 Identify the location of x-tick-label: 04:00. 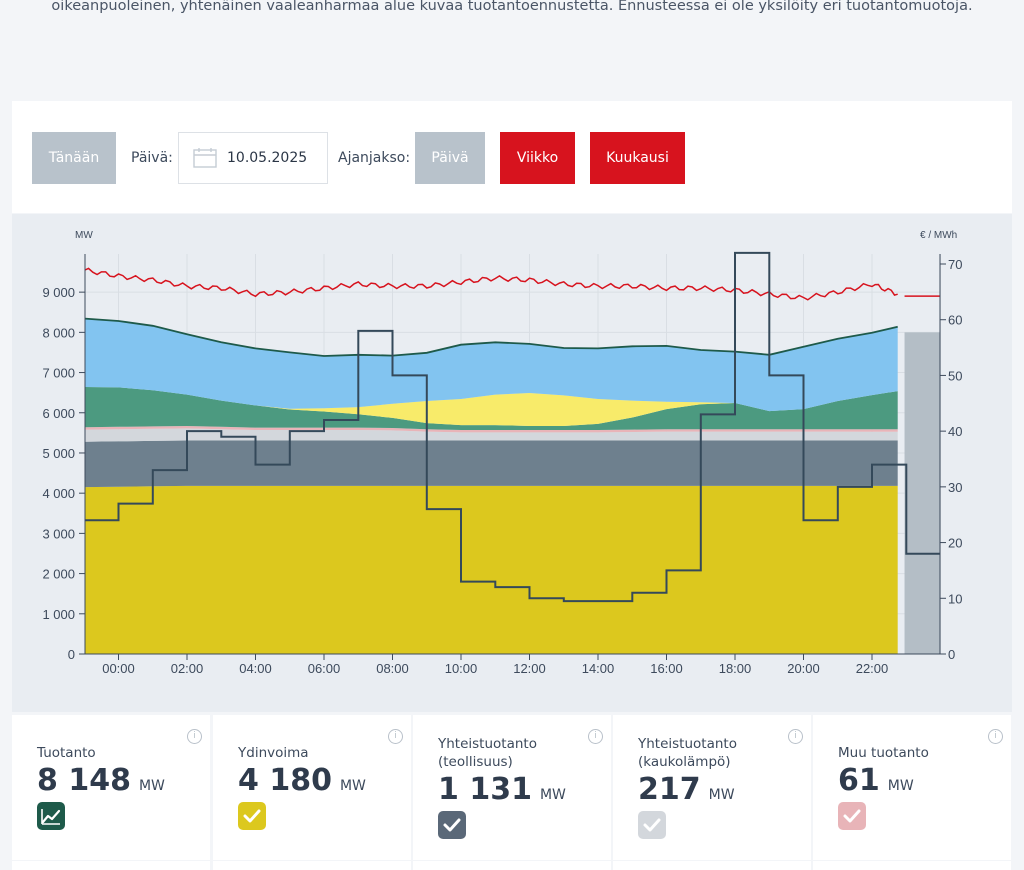
(255, 668).